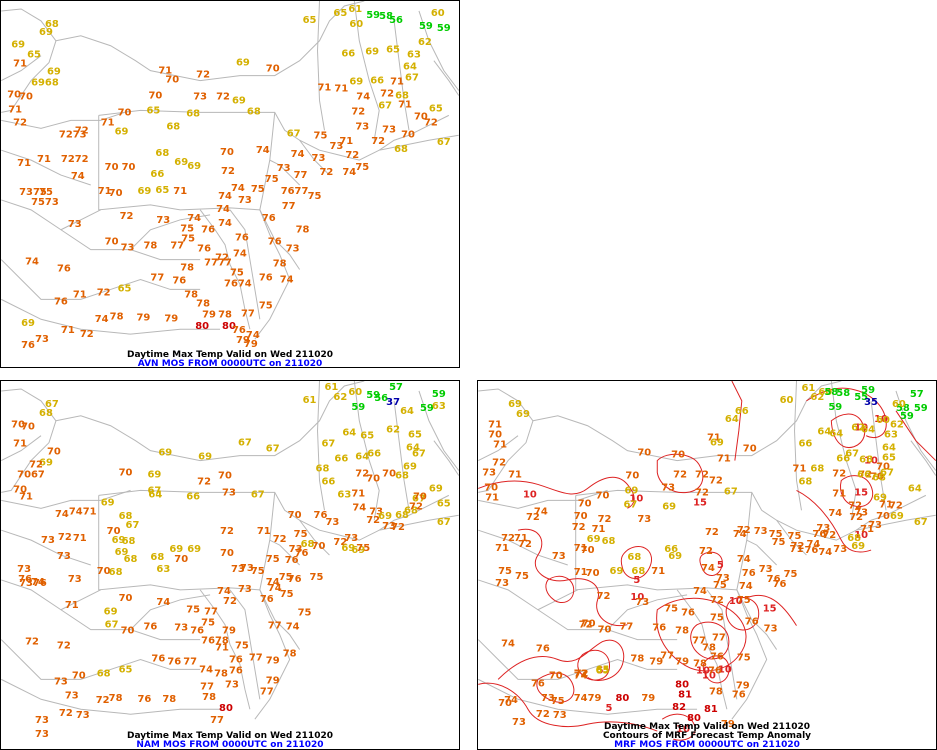  Describe the element at coordinates (34, 55) in the screenshot. I see `station-temp-value: 65` at that location.